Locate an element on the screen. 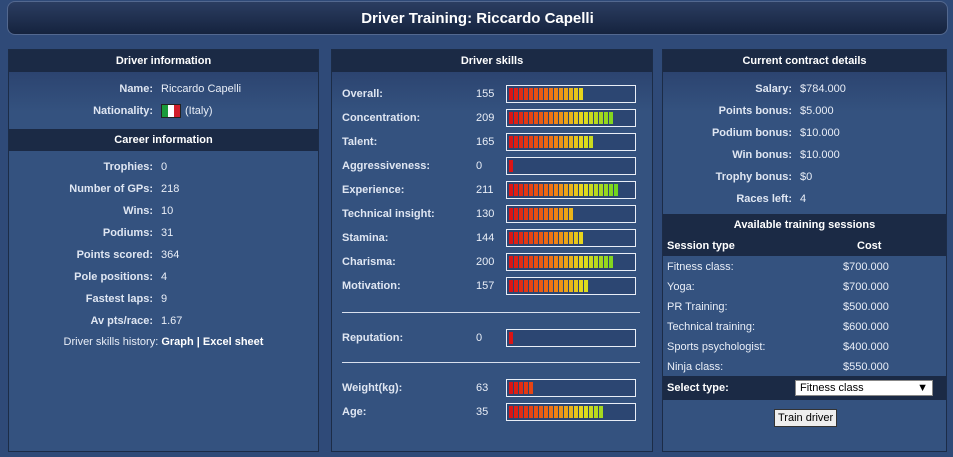  skill-7-value: 200 is located at coordinates (485, 262).